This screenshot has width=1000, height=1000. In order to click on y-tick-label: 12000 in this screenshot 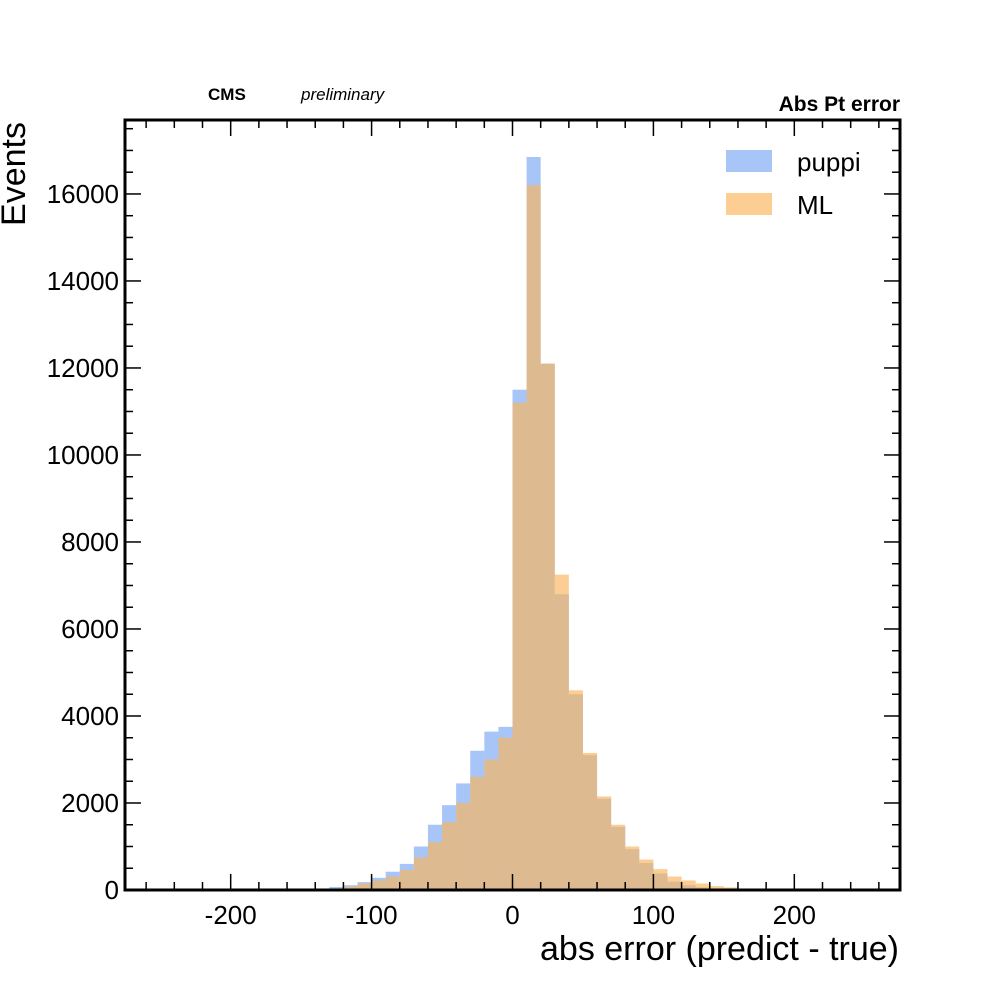, I will do `click(83, 368)`.